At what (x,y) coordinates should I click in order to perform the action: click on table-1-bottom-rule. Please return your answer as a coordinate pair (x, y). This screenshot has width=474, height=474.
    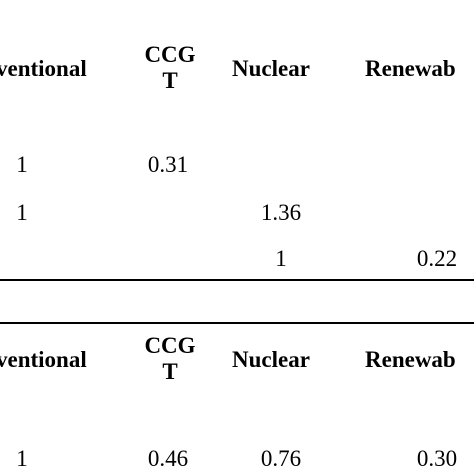
    Looking at the image, I should click on (237, 280).